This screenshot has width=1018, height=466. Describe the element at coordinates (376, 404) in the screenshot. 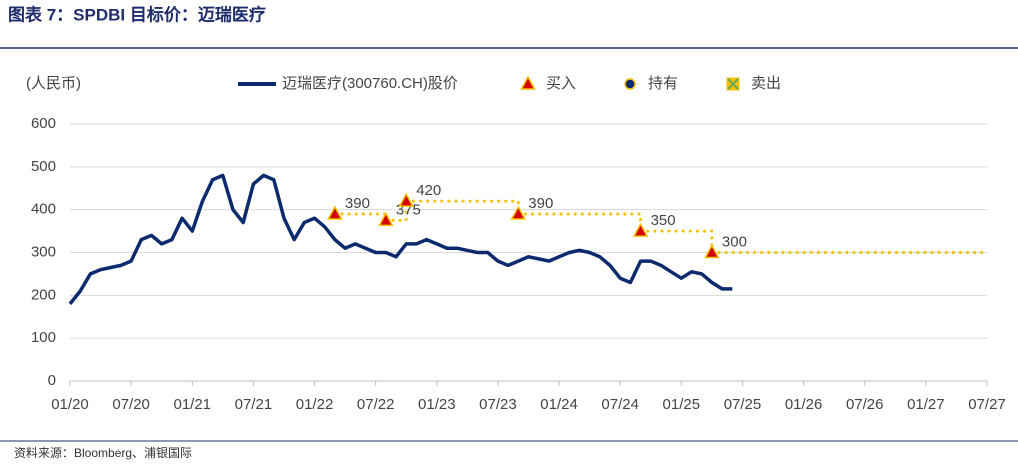

I see `x-tick-label: 07/22` at that location.